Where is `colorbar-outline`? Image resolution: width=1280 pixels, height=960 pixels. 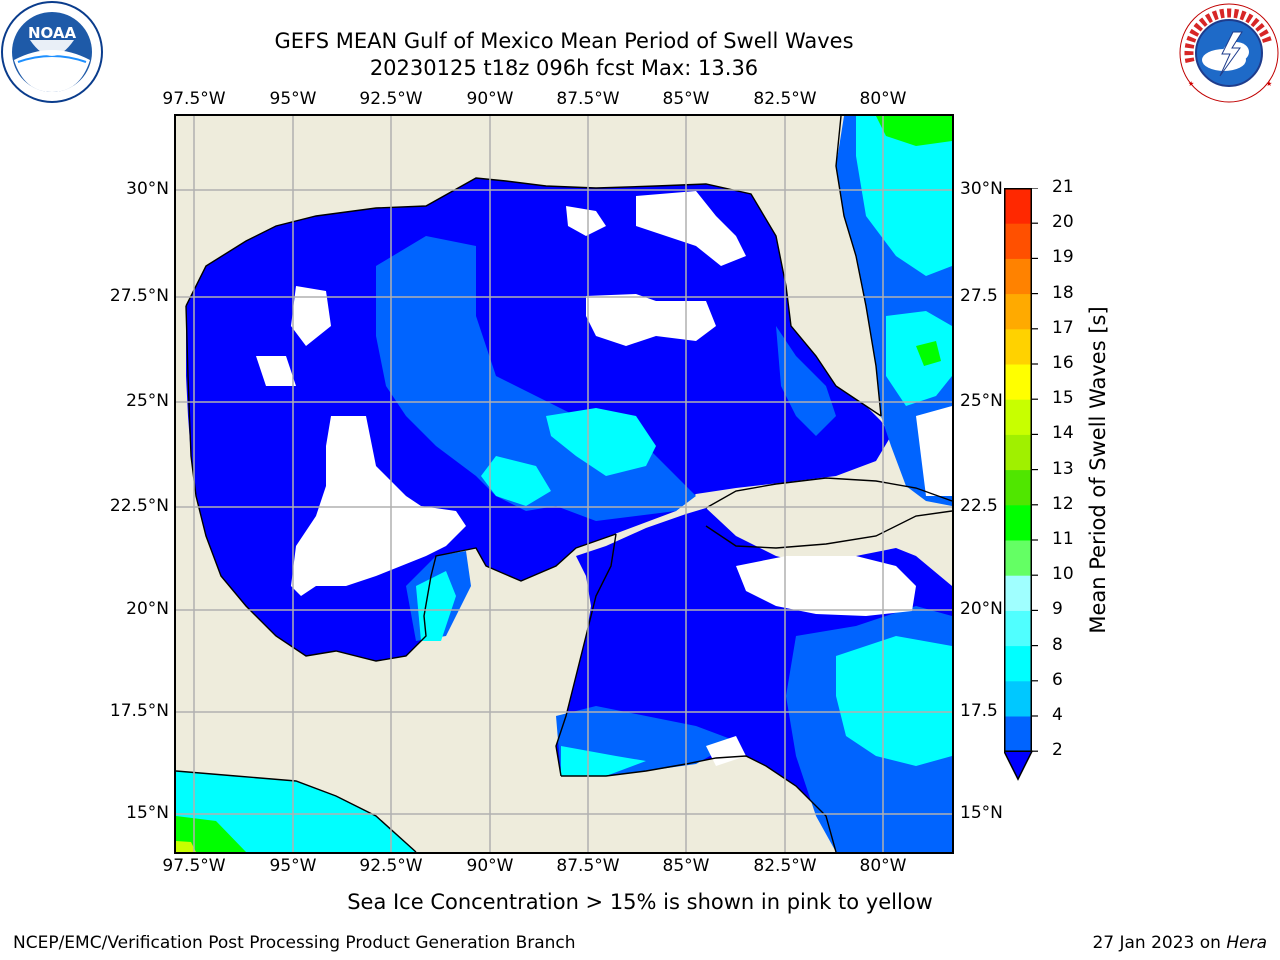 colorbar-outline is located at coordinates (1018, 470).